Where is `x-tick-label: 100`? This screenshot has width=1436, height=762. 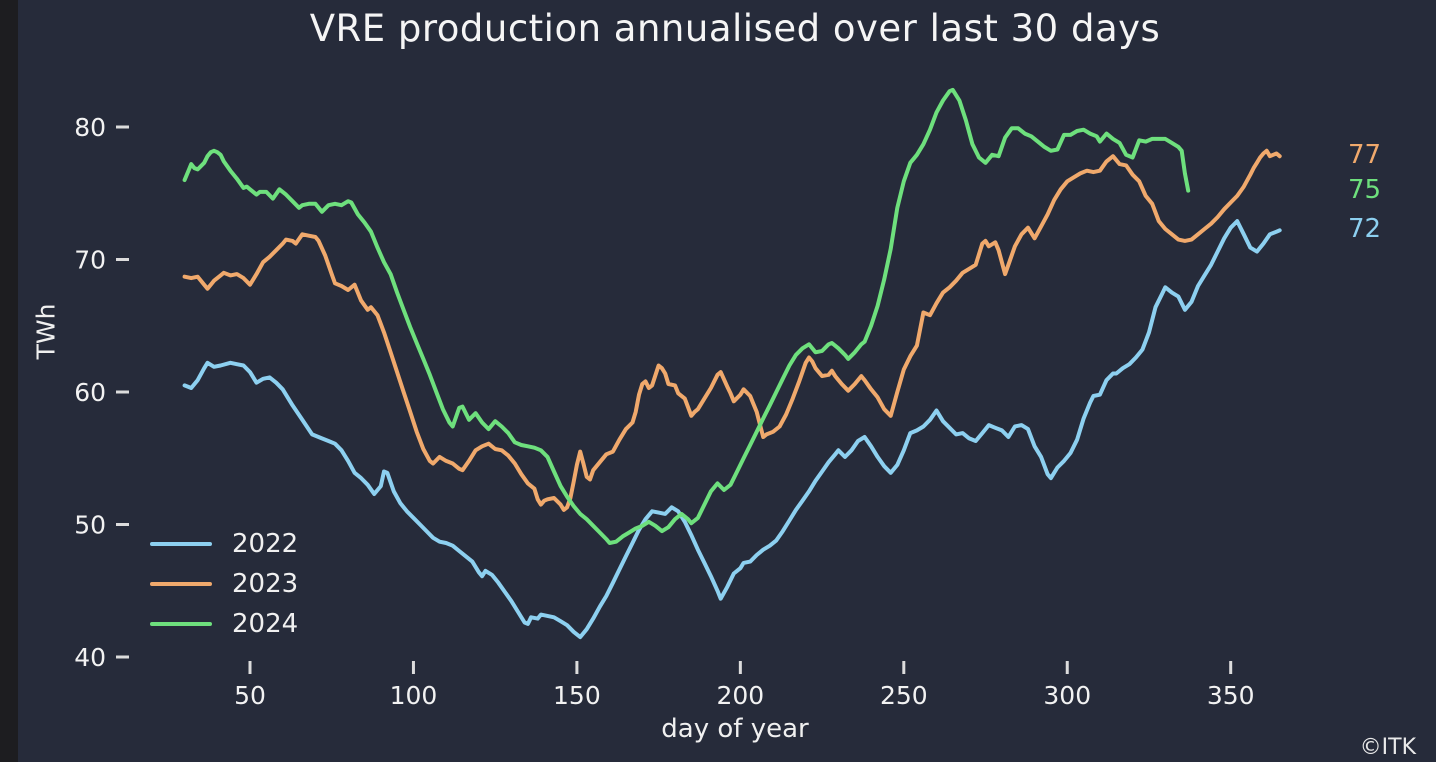 x-tick-label: 100 is located at coordinates (414, 695).